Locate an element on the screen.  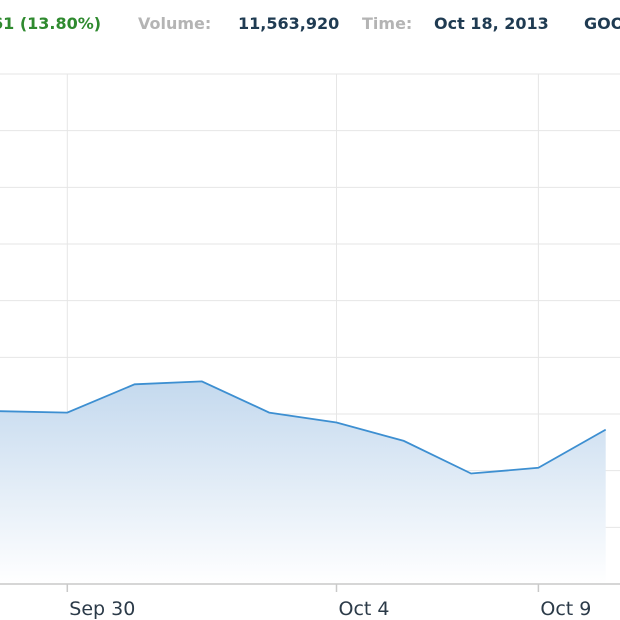
x-tick-label: Sep 30 is located at coordinates (102, 609).